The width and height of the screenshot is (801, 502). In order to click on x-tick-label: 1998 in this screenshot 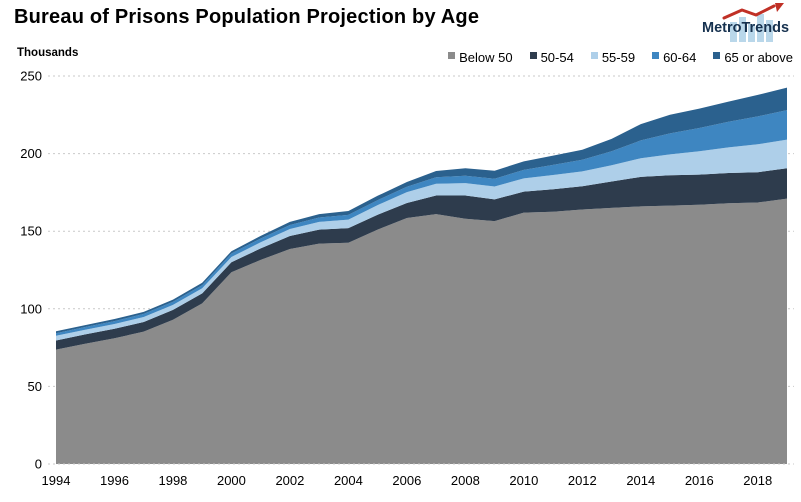, I will do `click(172, 480)`.